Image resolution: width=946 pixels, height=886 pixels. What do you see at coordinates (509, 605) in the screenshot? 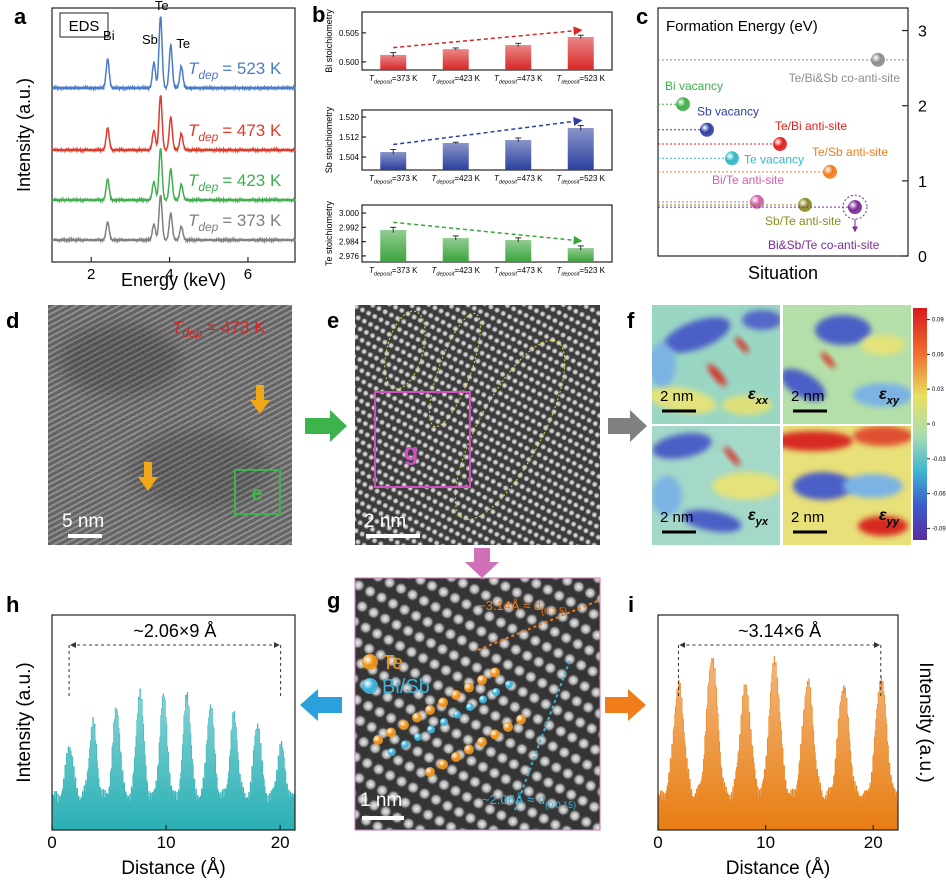
I see `spacing-value: ~3.14Å ≈ d` at bounding box center [509, 605].